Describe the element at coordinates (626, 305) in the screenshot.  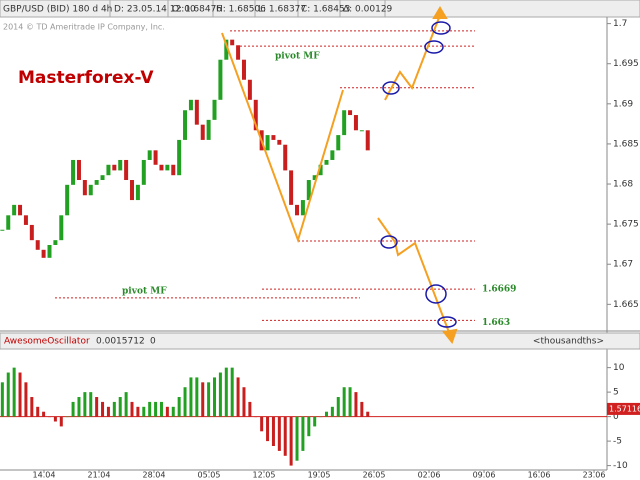
I see `y-tick-label: 1.665` at that location.